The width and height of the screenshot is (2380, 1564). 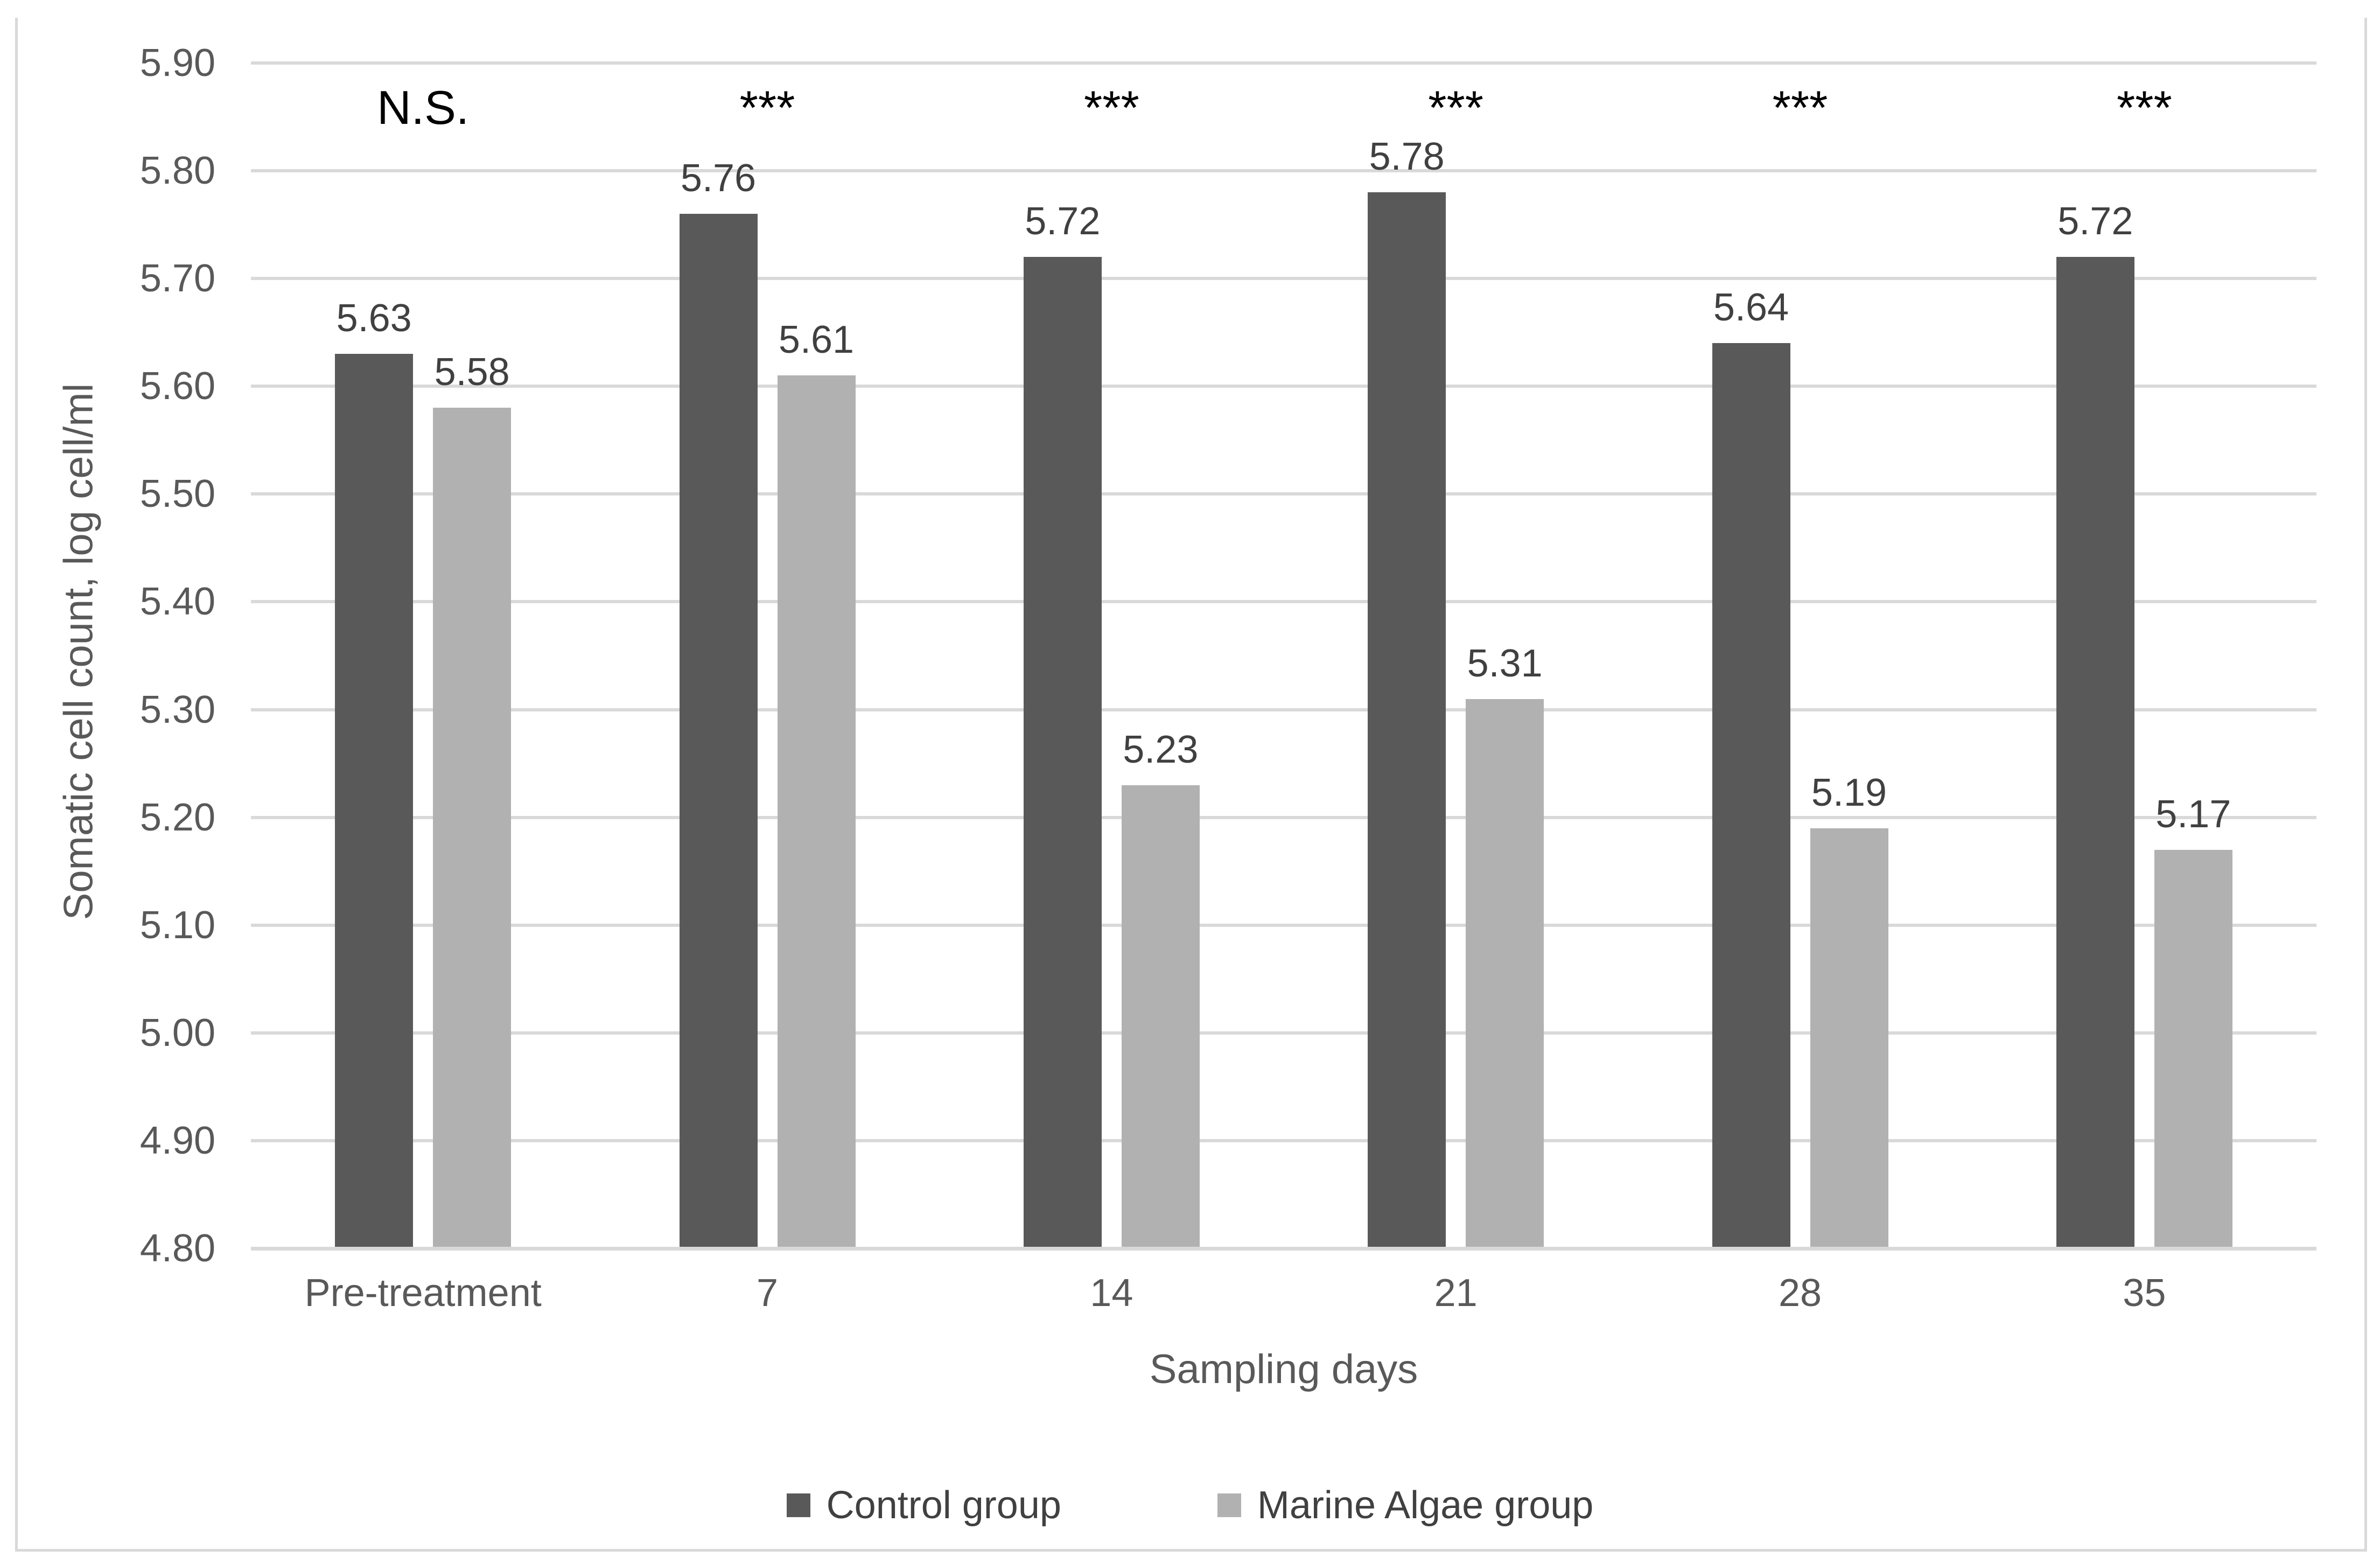 What do you see at coordinates (718, 178) in the screenshot?
I see `value-label: 5.76` at bounding box center [718, 178].